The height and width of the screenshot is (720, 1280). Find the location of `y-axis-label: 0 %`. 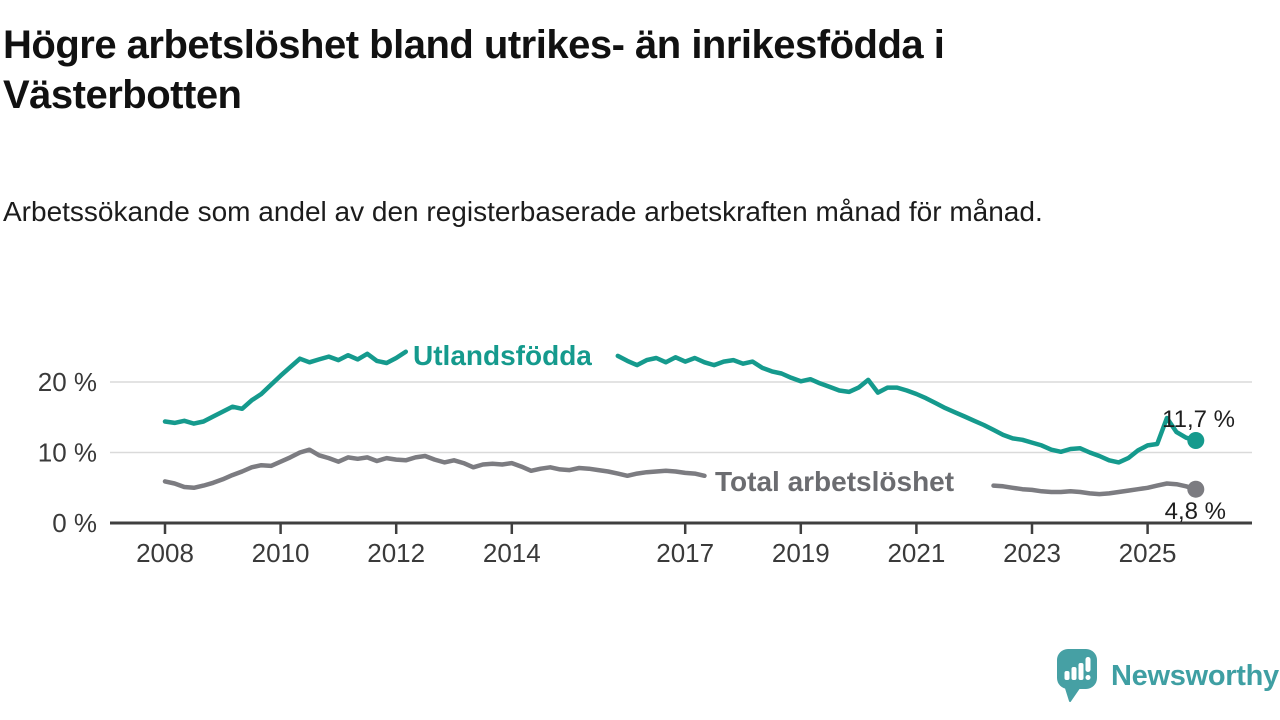

y-axis-label: 0 % is located at coordinates (74, 523).